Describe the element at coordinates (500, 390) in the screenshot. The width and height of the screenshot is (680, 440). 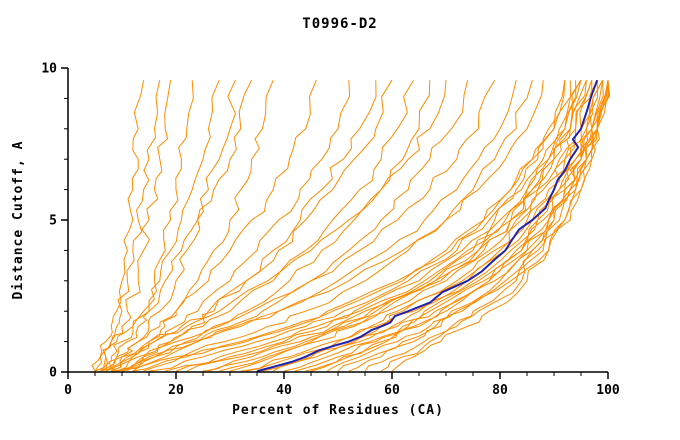
I see `x-tick-label: 80` at that location.